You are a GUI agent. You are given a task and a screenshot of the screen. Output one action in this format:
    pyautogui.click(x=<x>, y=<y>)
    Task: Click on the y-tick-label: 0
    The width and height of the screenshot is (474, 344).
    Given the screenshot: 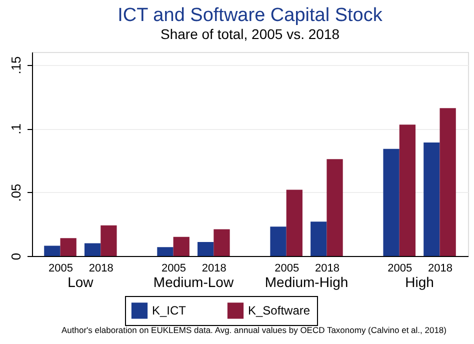 What is the action you would take?
    pyautogui.click(x=16, y=256)
    